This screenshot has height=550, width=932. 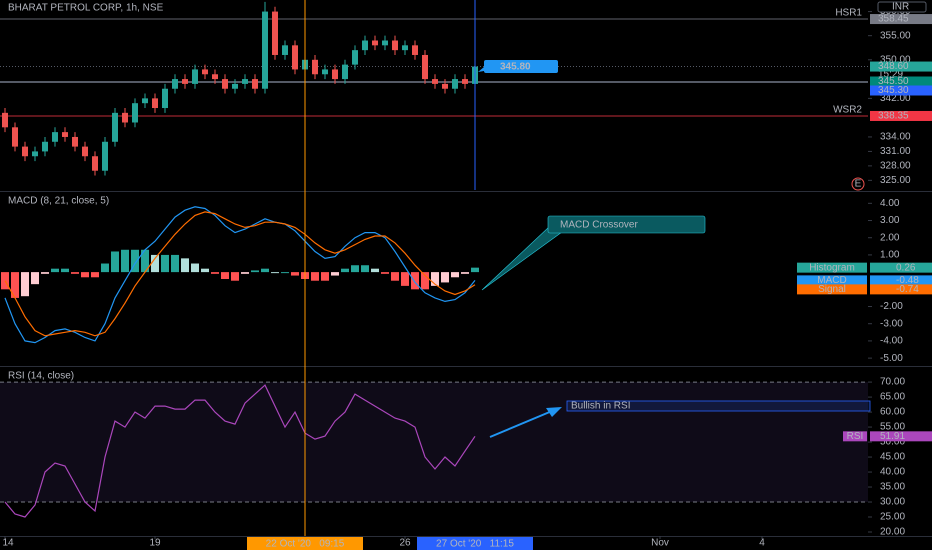 I want to click on y-tick-label: 325.00, so click(x=895, y=180).